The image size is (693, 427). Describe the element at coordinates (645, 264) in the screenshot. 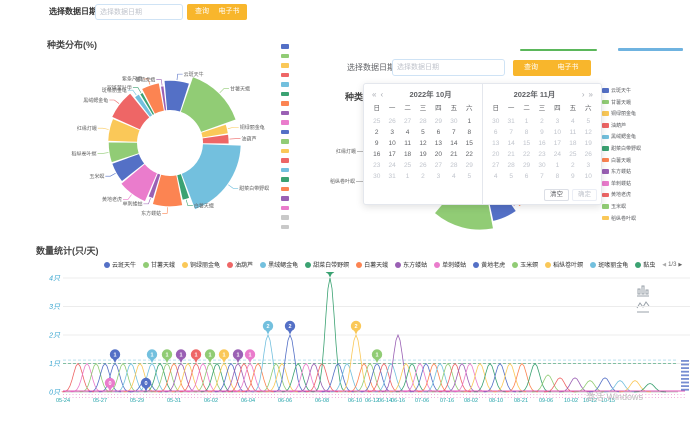

I see `legend-item: 黏虫` at that location.